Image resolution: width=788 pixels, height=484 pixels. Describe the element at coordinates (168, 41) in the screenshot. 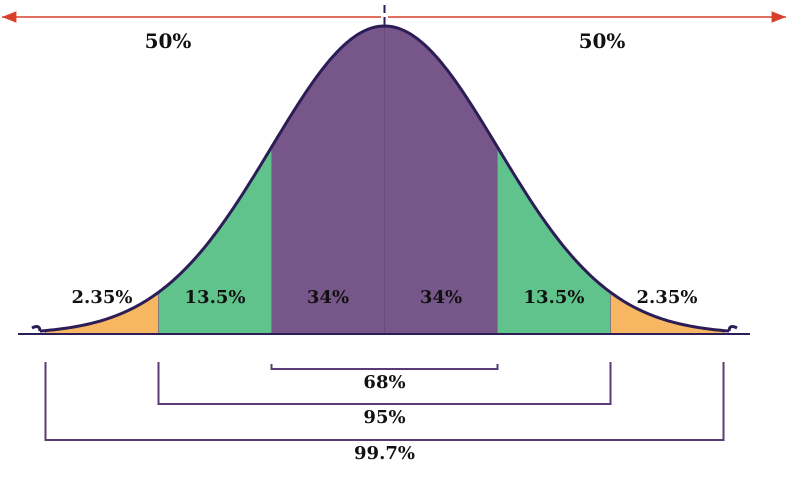

I see `left-half-label: 50%` at that location.